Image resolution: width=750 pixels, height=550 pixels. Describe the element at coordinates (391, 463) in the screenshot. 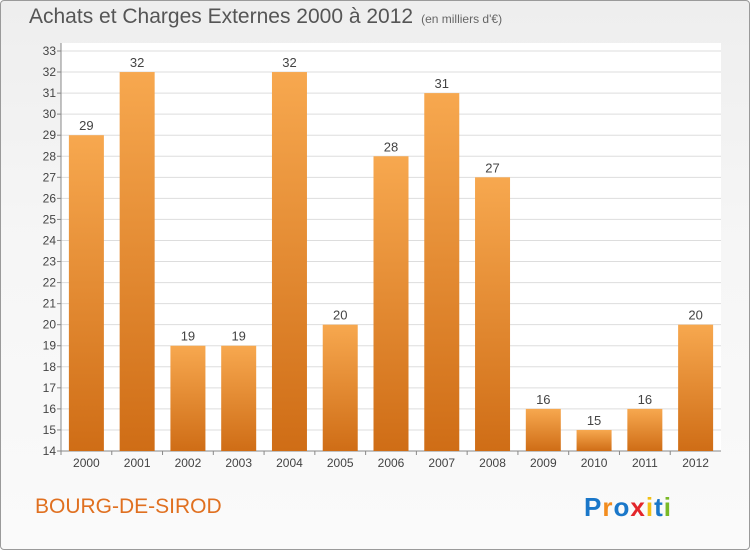

I see `x-tick-label: 2006` at that location.